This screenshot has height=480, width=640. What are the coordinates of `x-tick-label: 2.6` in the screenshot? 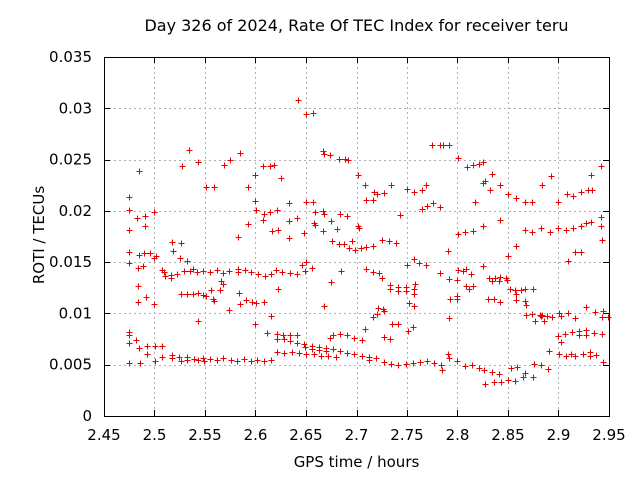 It's located at (256, 435).